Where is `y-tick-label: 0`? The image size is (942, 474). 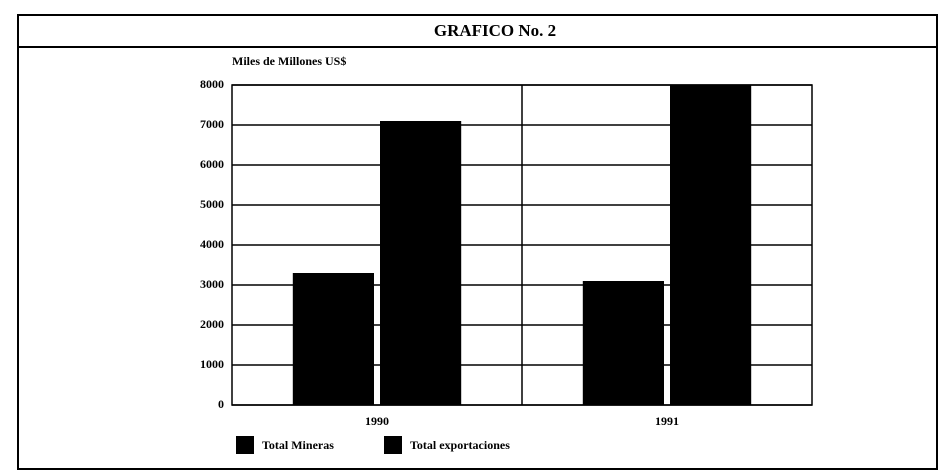
y-tick-label: 0 is located at coordinates (221, 404).